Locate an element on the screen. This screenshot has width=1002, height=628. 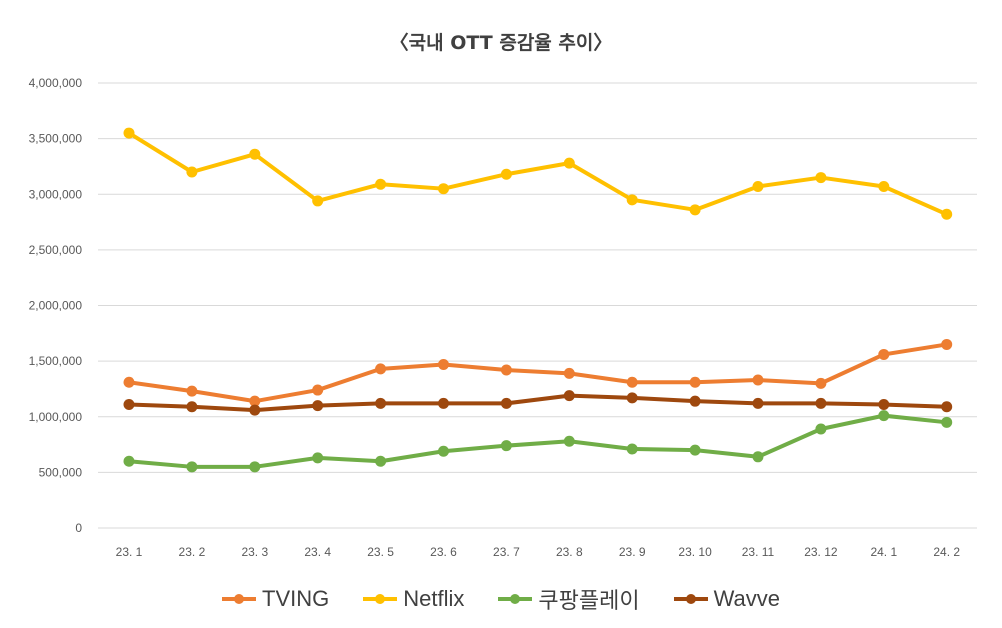
legend-label: TVING is located at coordinates (296, 598).